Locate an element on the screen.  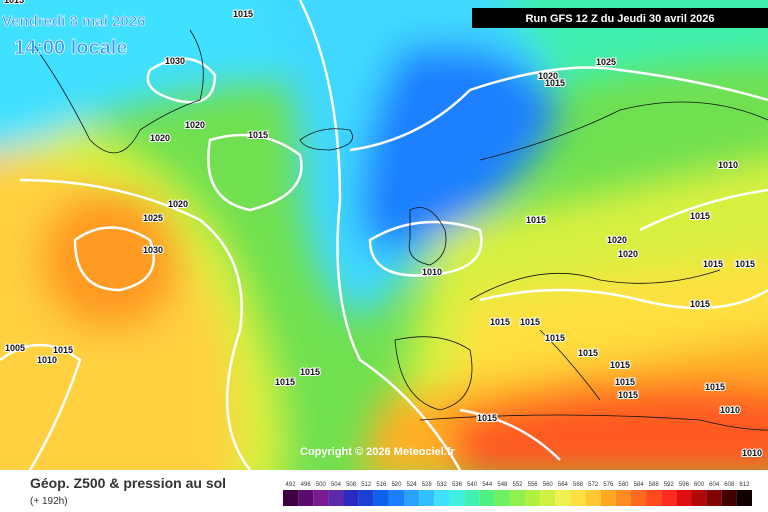
legend-label: 576 is located at coordinates (608, 485).